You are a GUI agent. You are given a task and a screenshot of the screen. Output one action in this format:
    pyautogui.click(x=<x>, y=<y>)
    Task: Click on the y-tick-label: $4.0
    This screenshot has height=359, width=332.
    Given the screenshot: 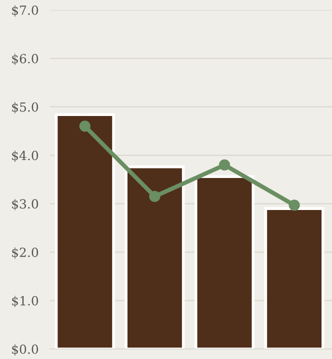 What is the action you would take?
    pyautogui.click(x=25, y=156)
    